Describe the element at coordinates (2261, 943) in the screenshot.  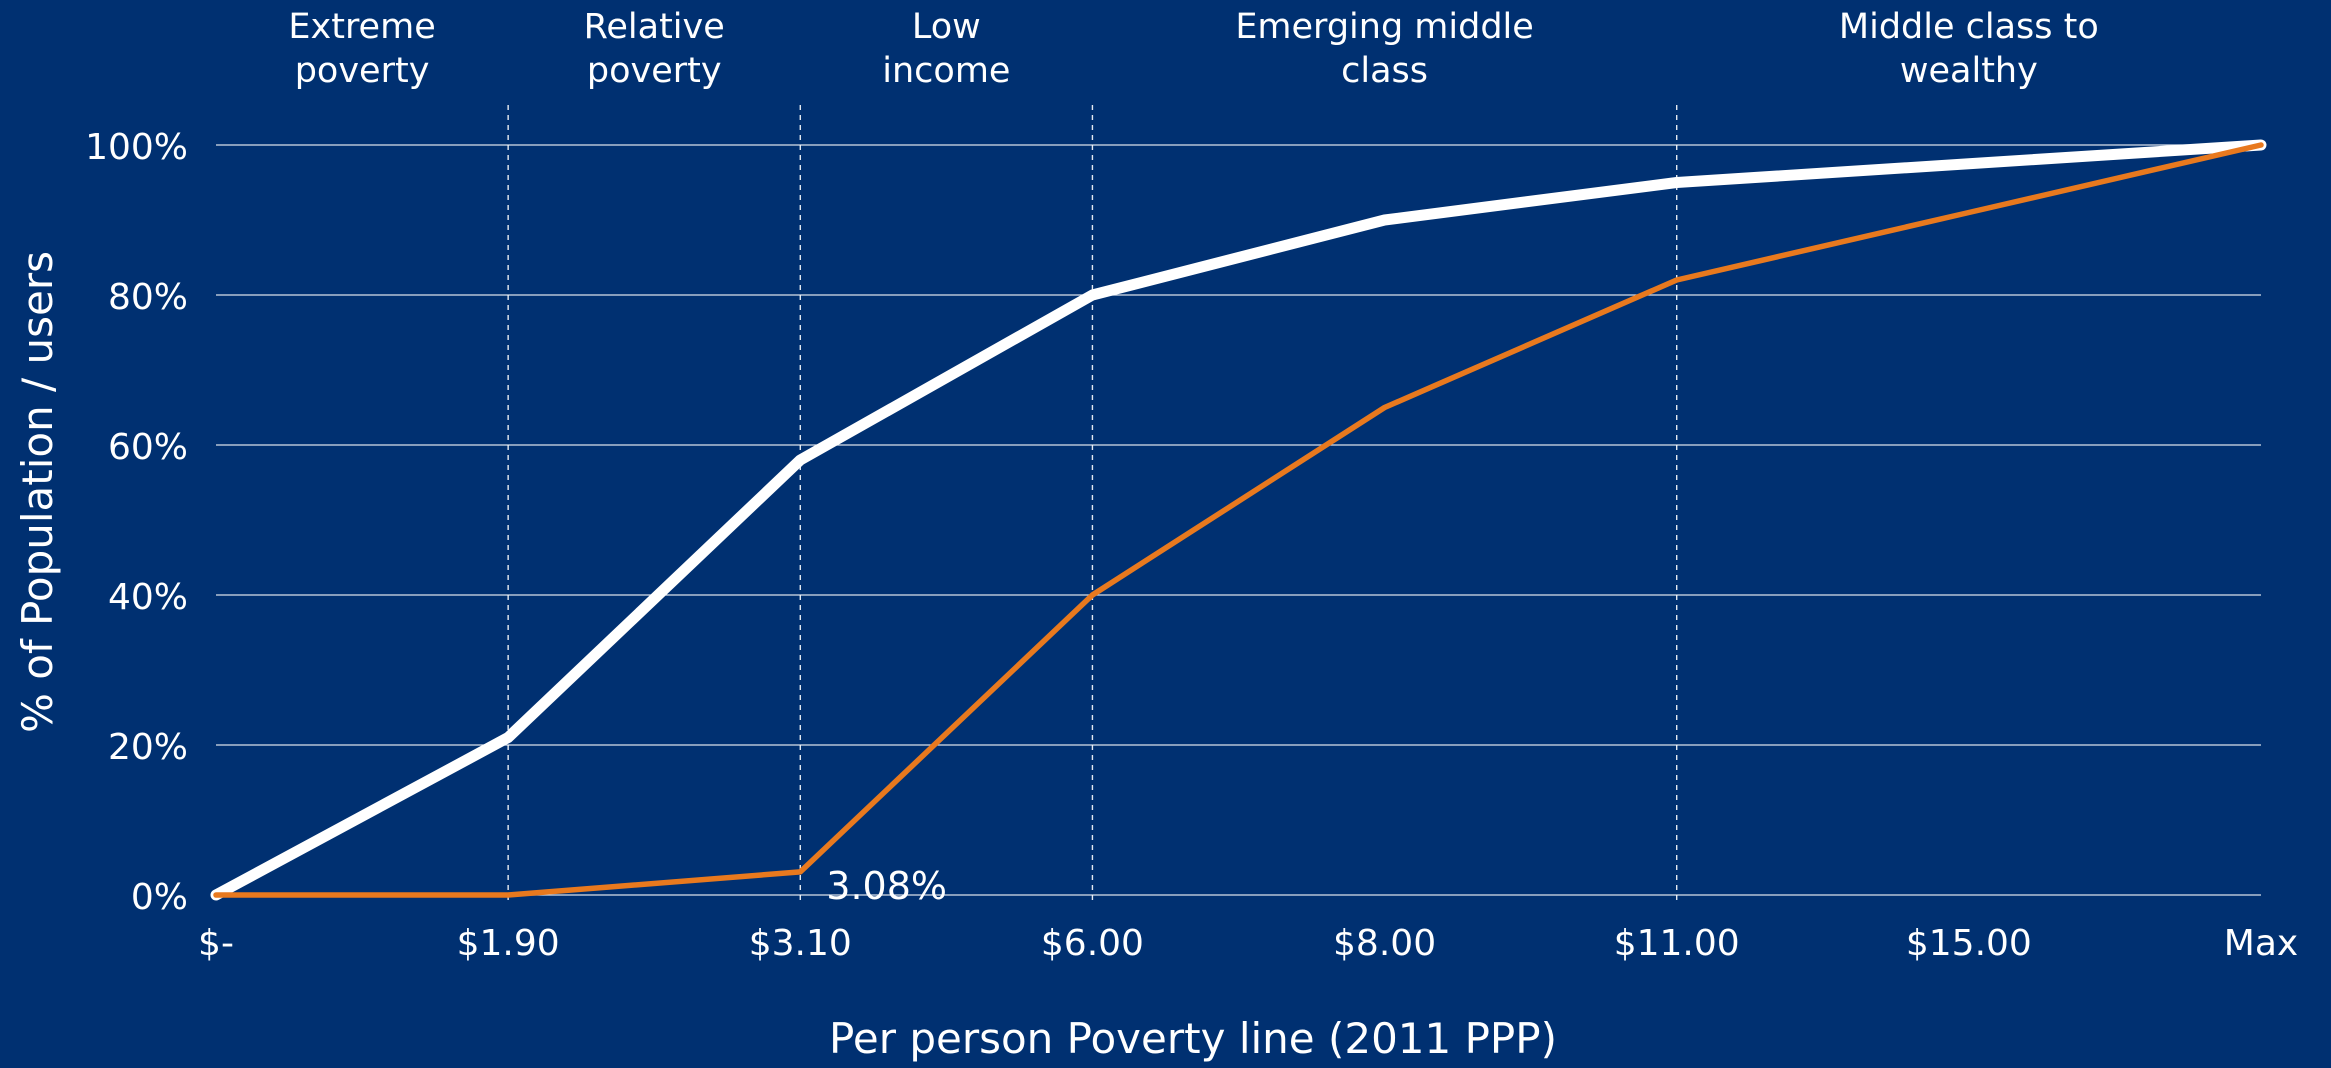
I see `x-tick-label: Max` at that location.